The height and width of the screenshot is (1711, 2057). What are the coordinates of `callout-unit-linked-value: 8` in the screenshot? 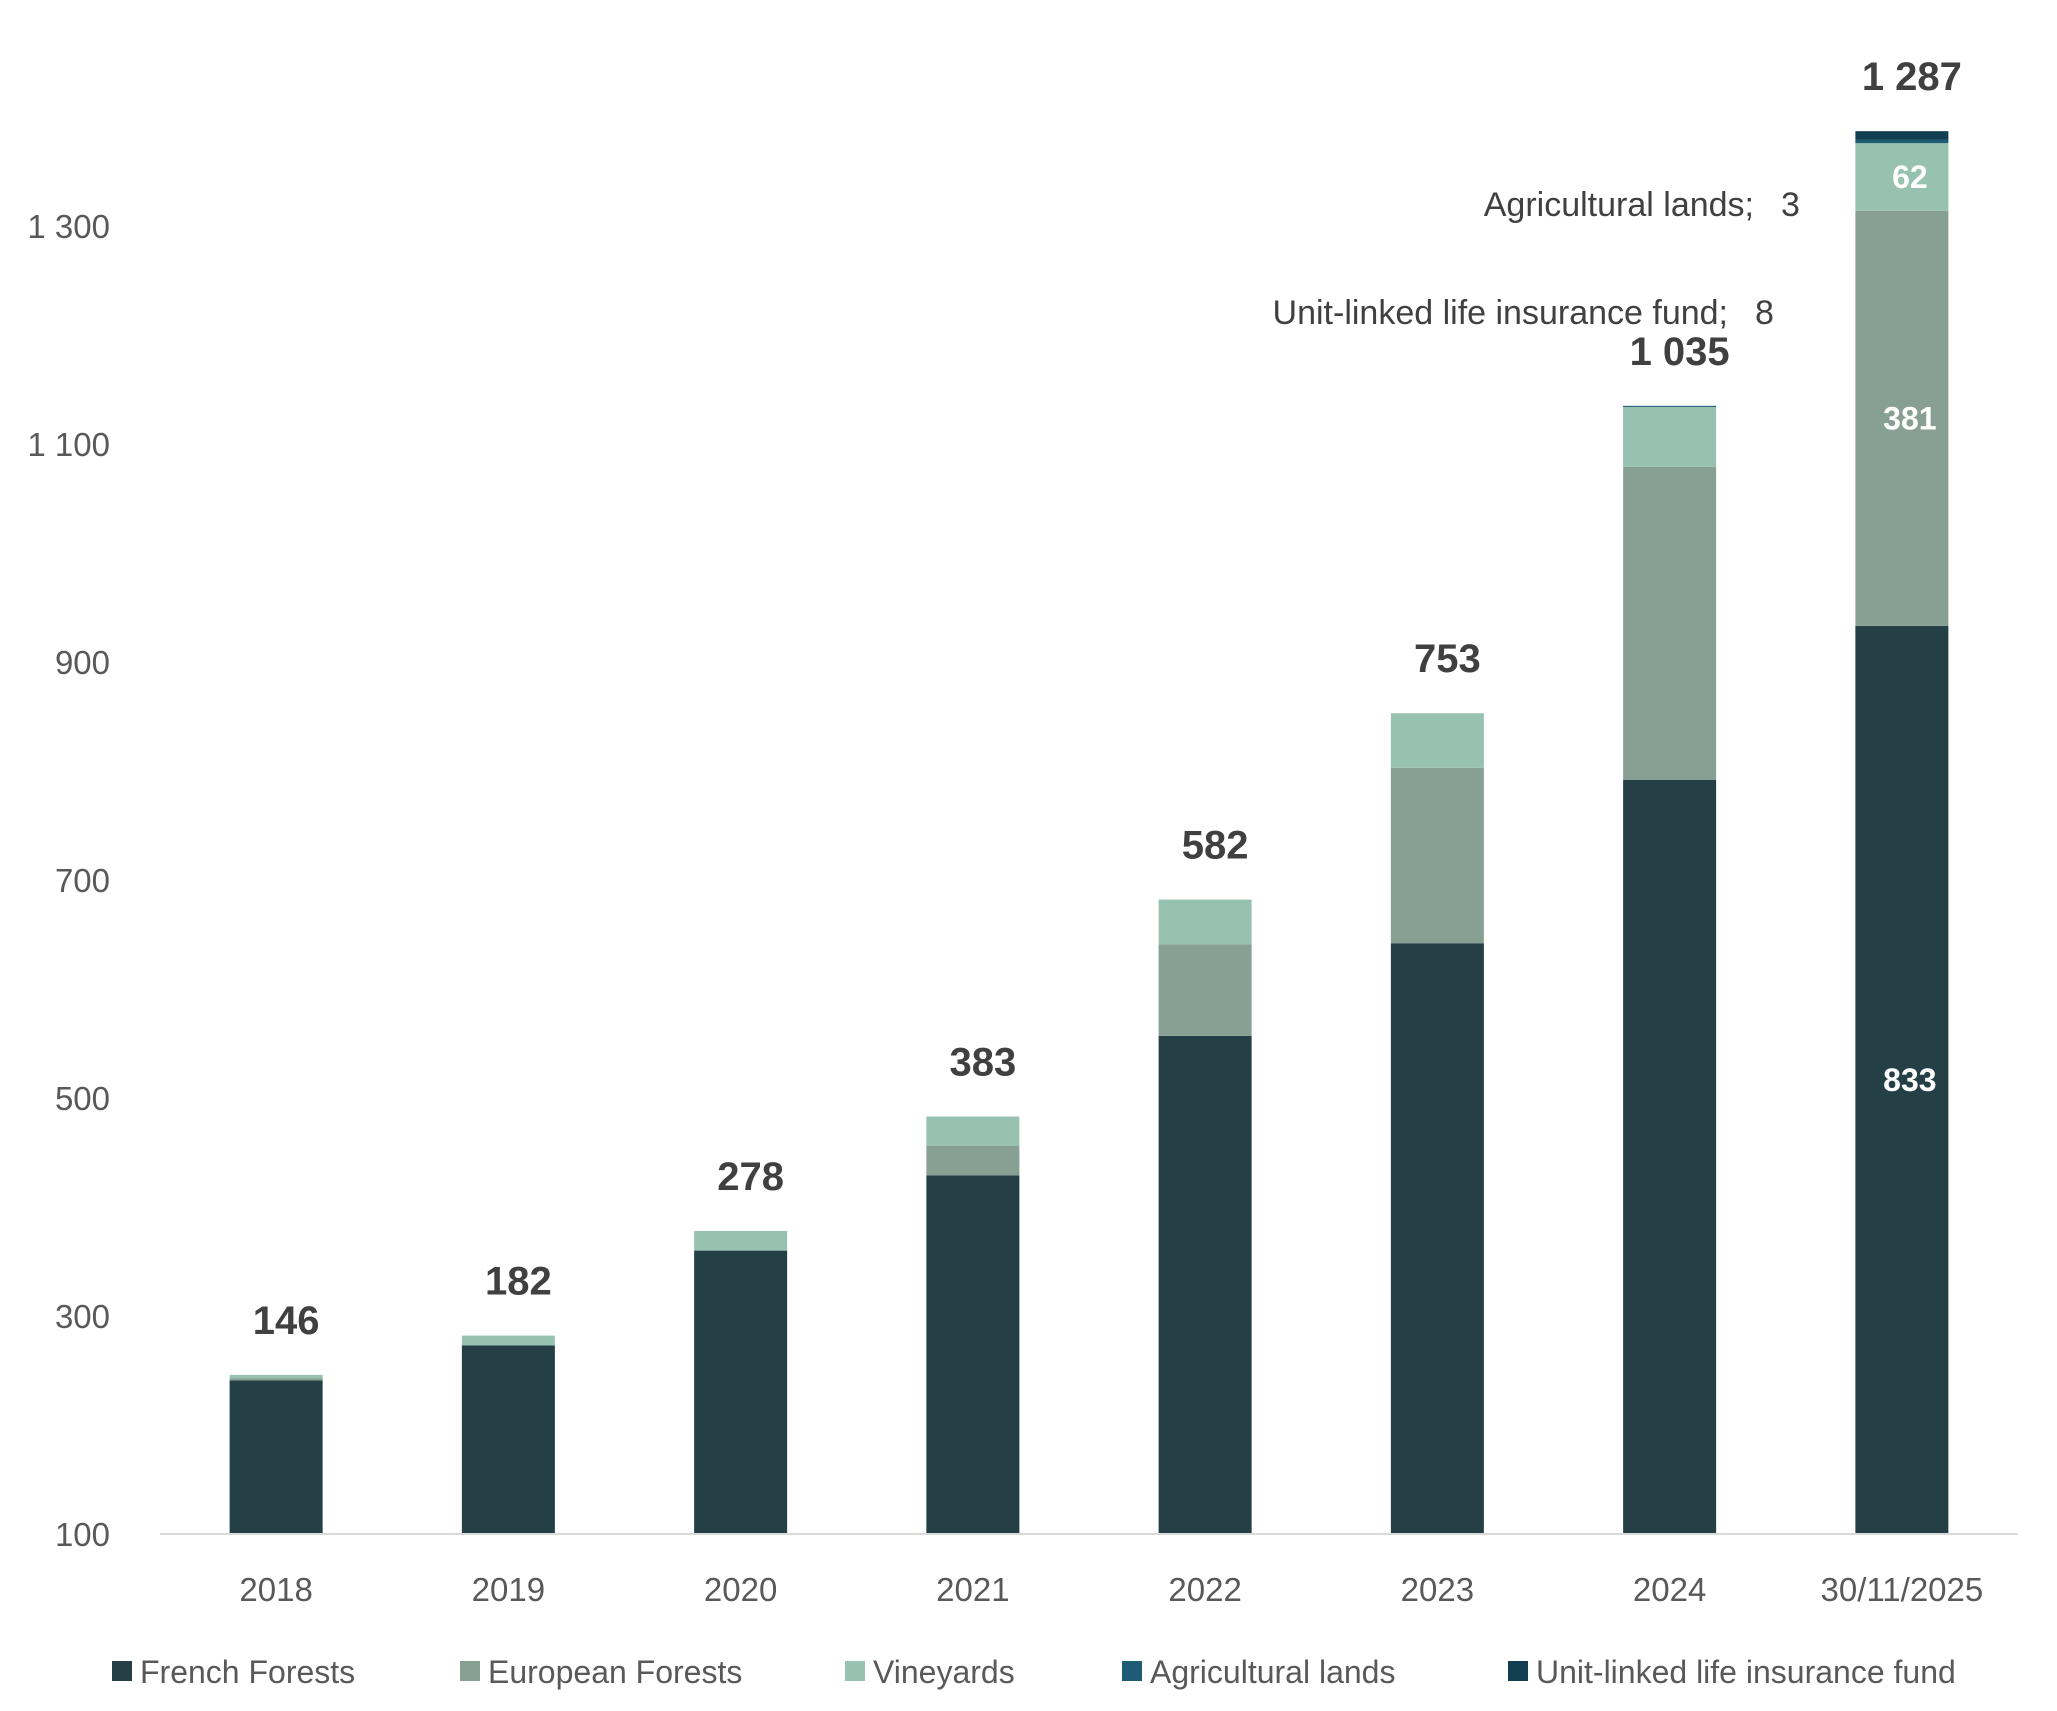 It's located at (1764, 313).